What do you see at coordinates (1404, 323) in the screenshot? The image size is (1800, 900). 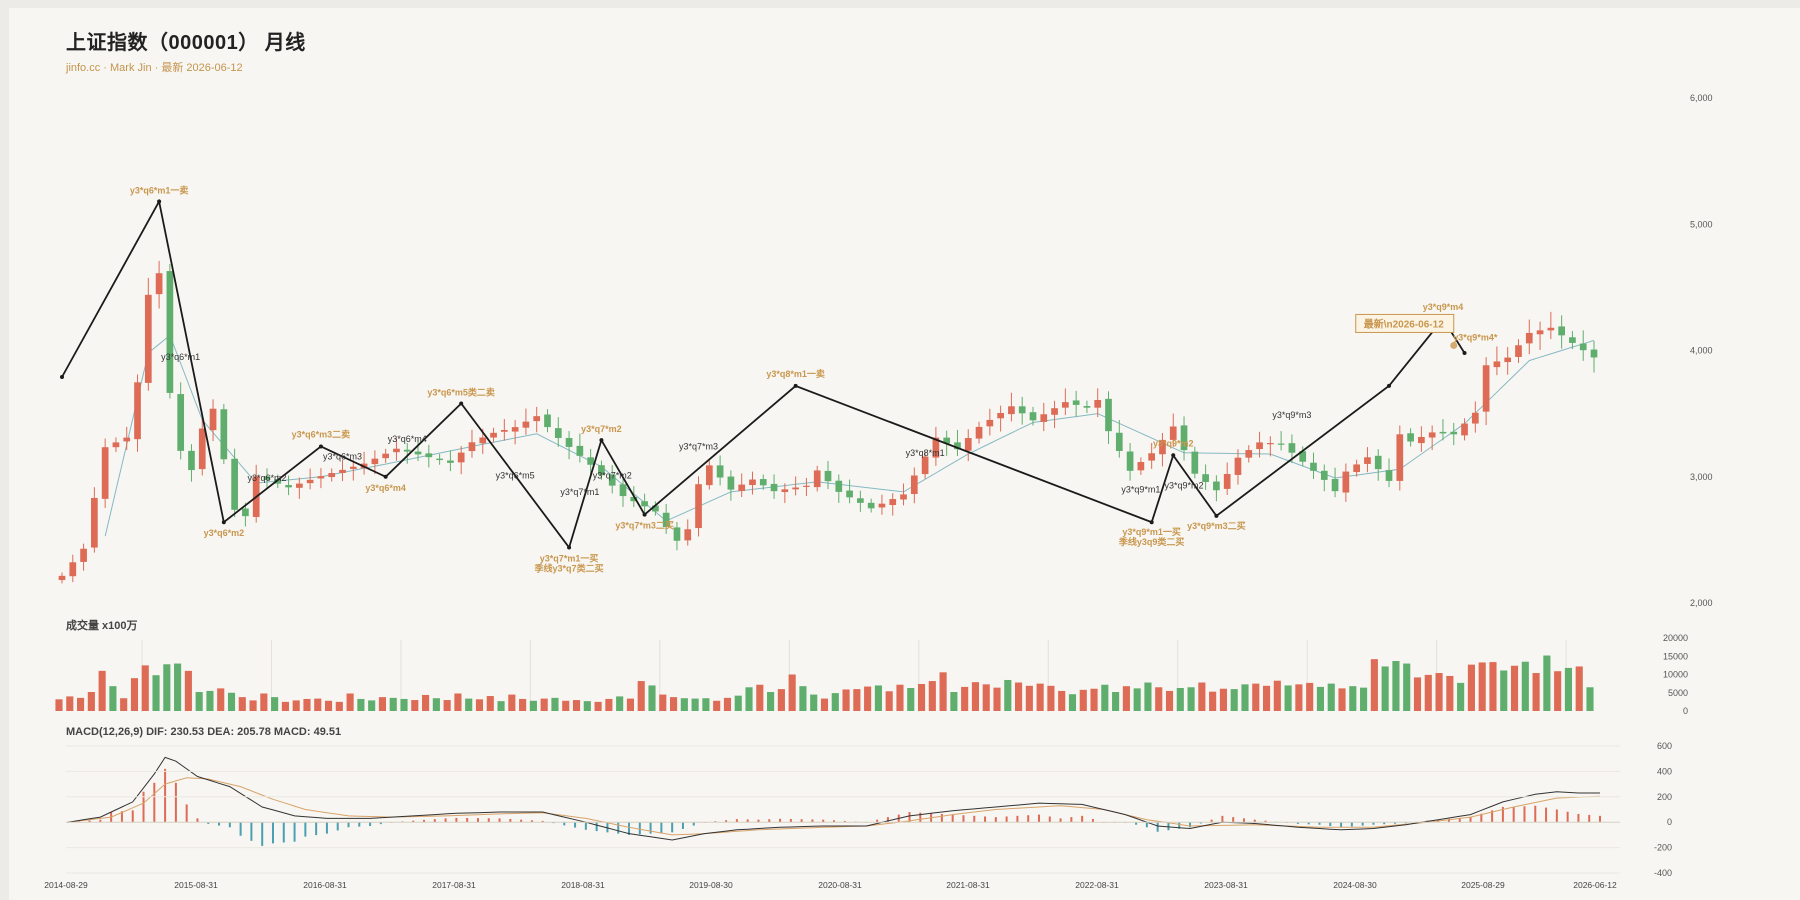 I see `latest-label: 最新\n2026-06-12` at bounding box center [1404, 323].